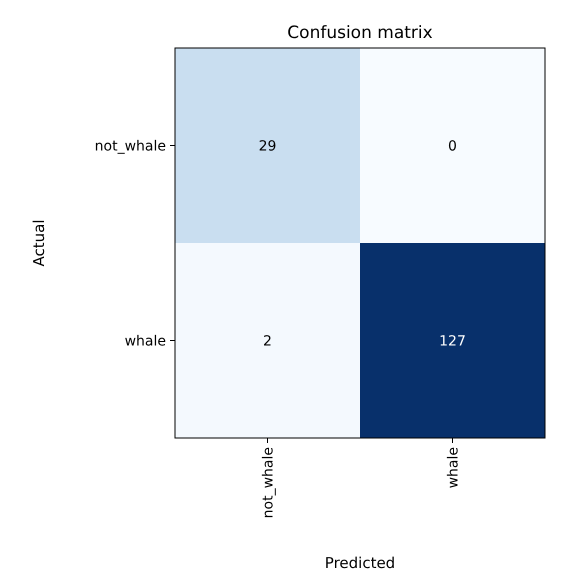  What do you see at coordinates (452, 341) in the screenshot?
I see `data-label: 127` at bounding box center [452, 341].